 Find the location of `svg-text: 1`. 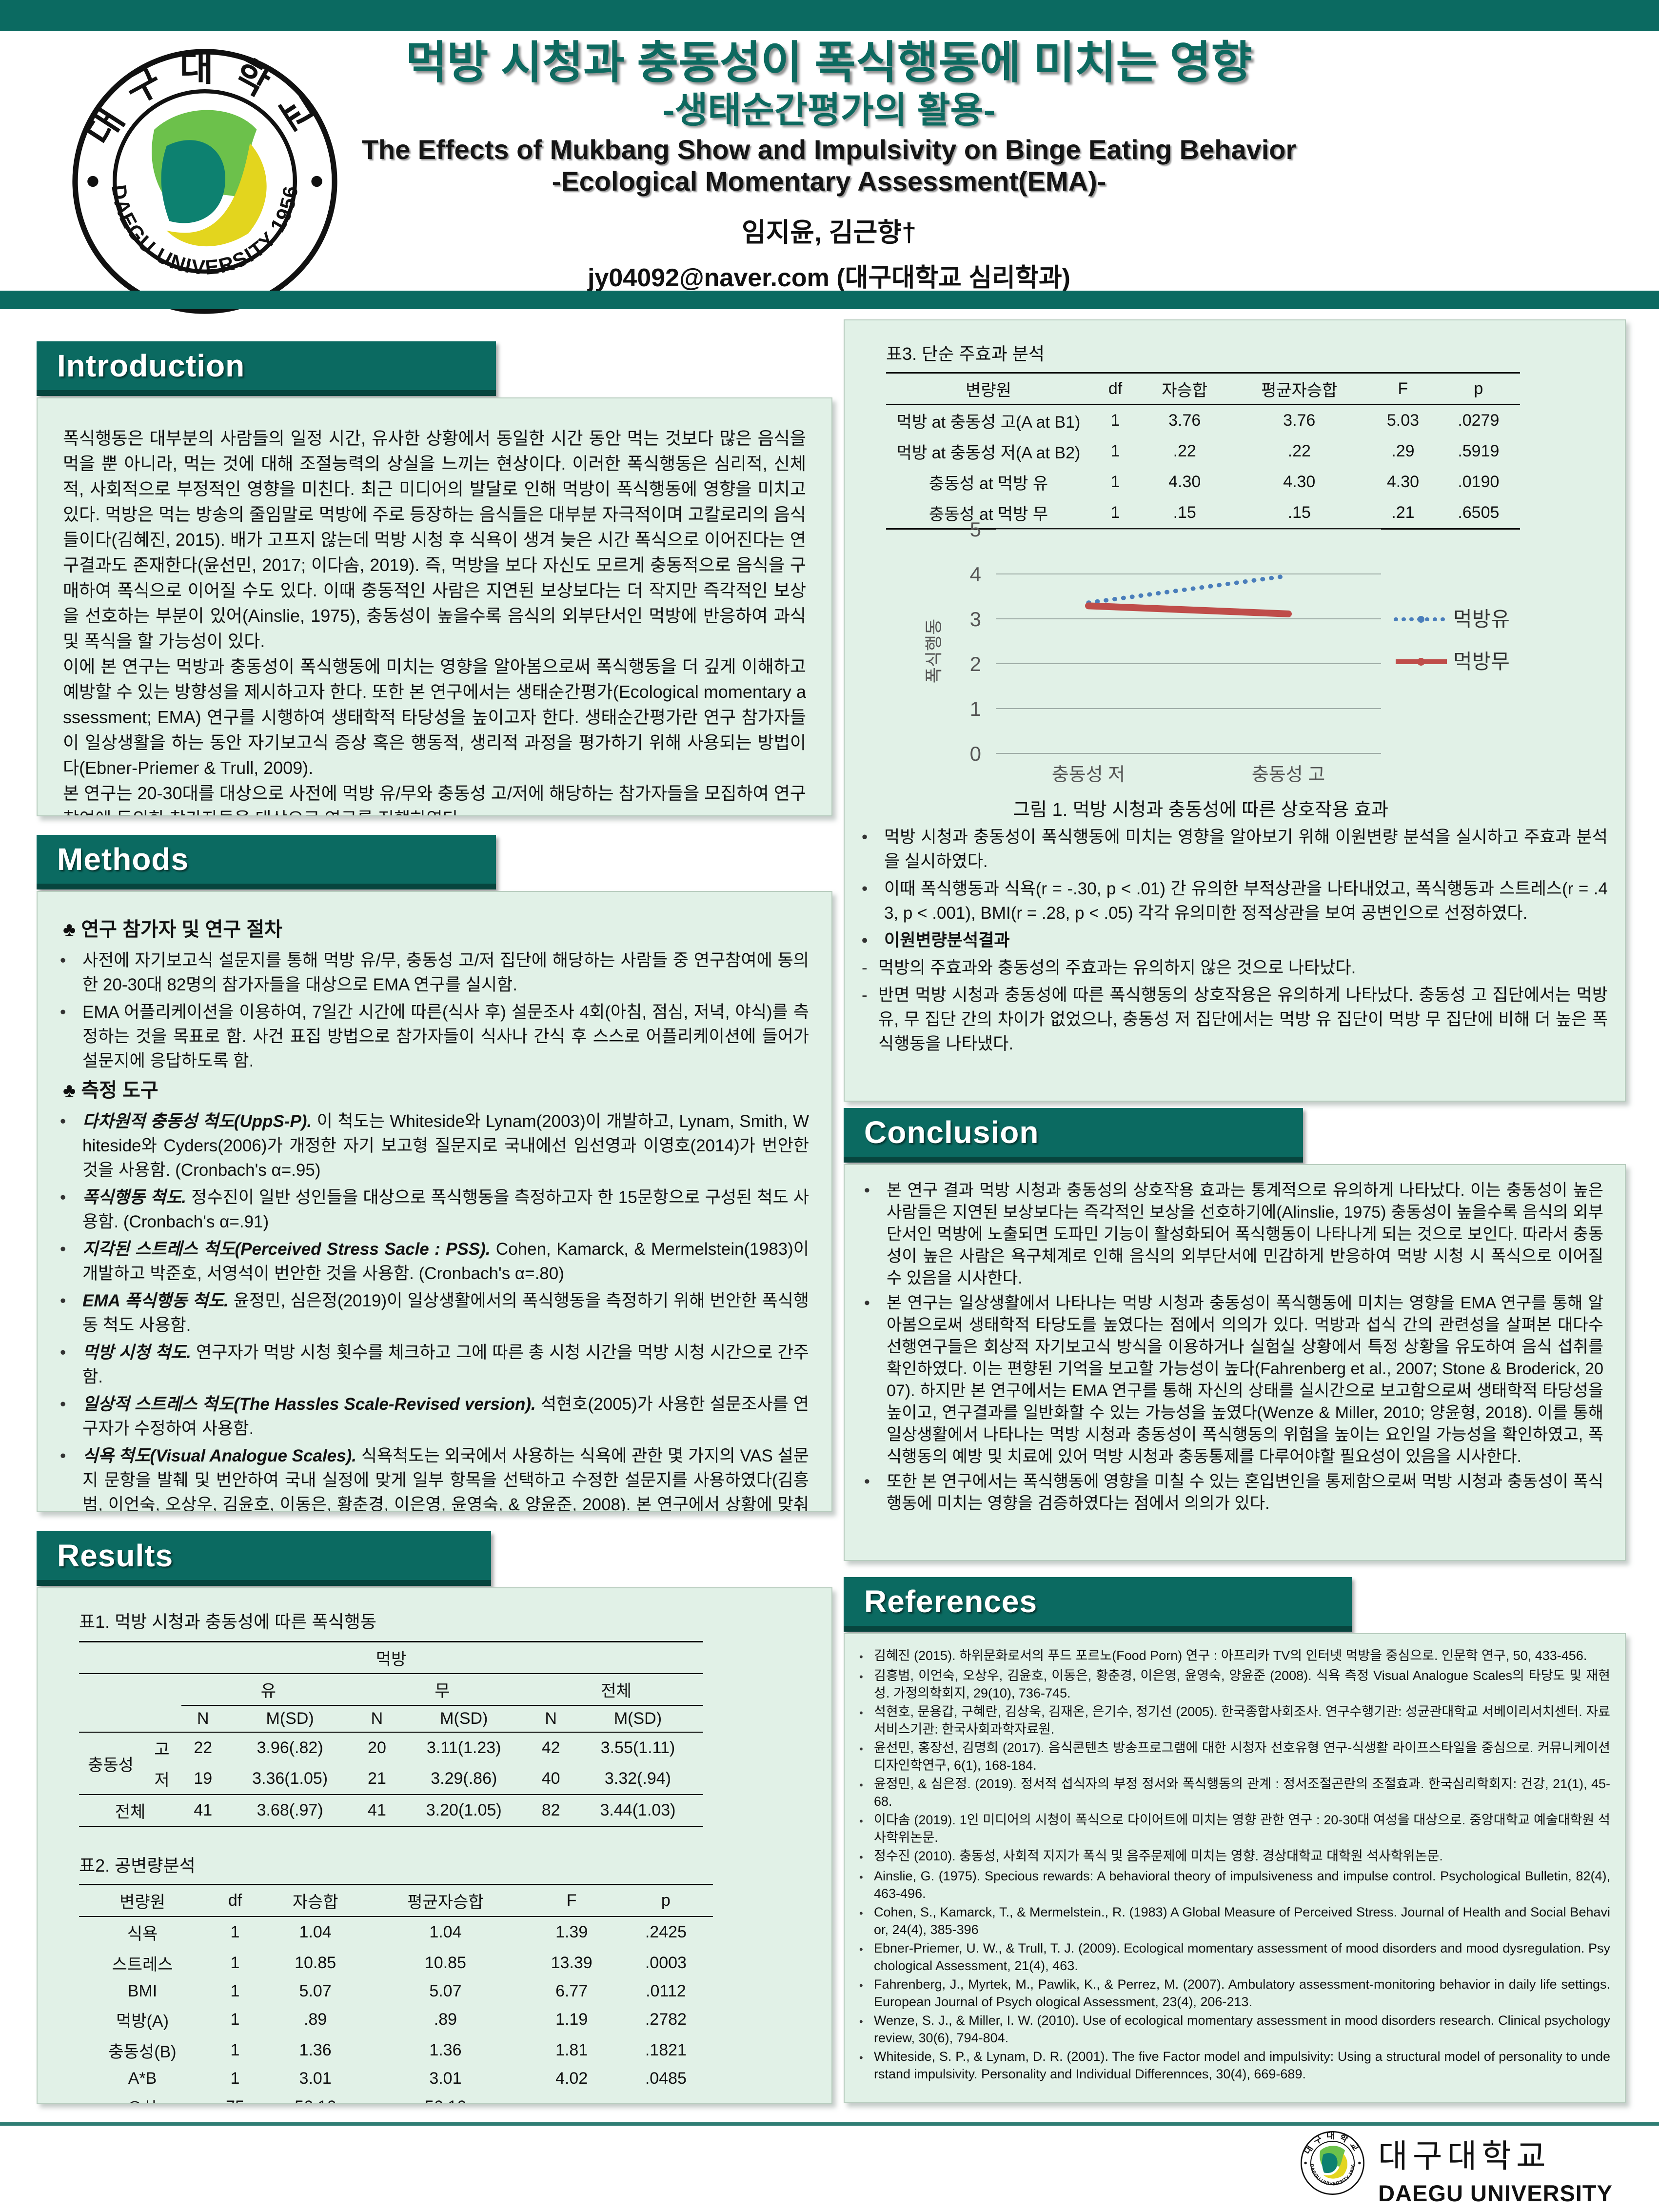

svg-text: 1 is located at coordinates (975, 708).